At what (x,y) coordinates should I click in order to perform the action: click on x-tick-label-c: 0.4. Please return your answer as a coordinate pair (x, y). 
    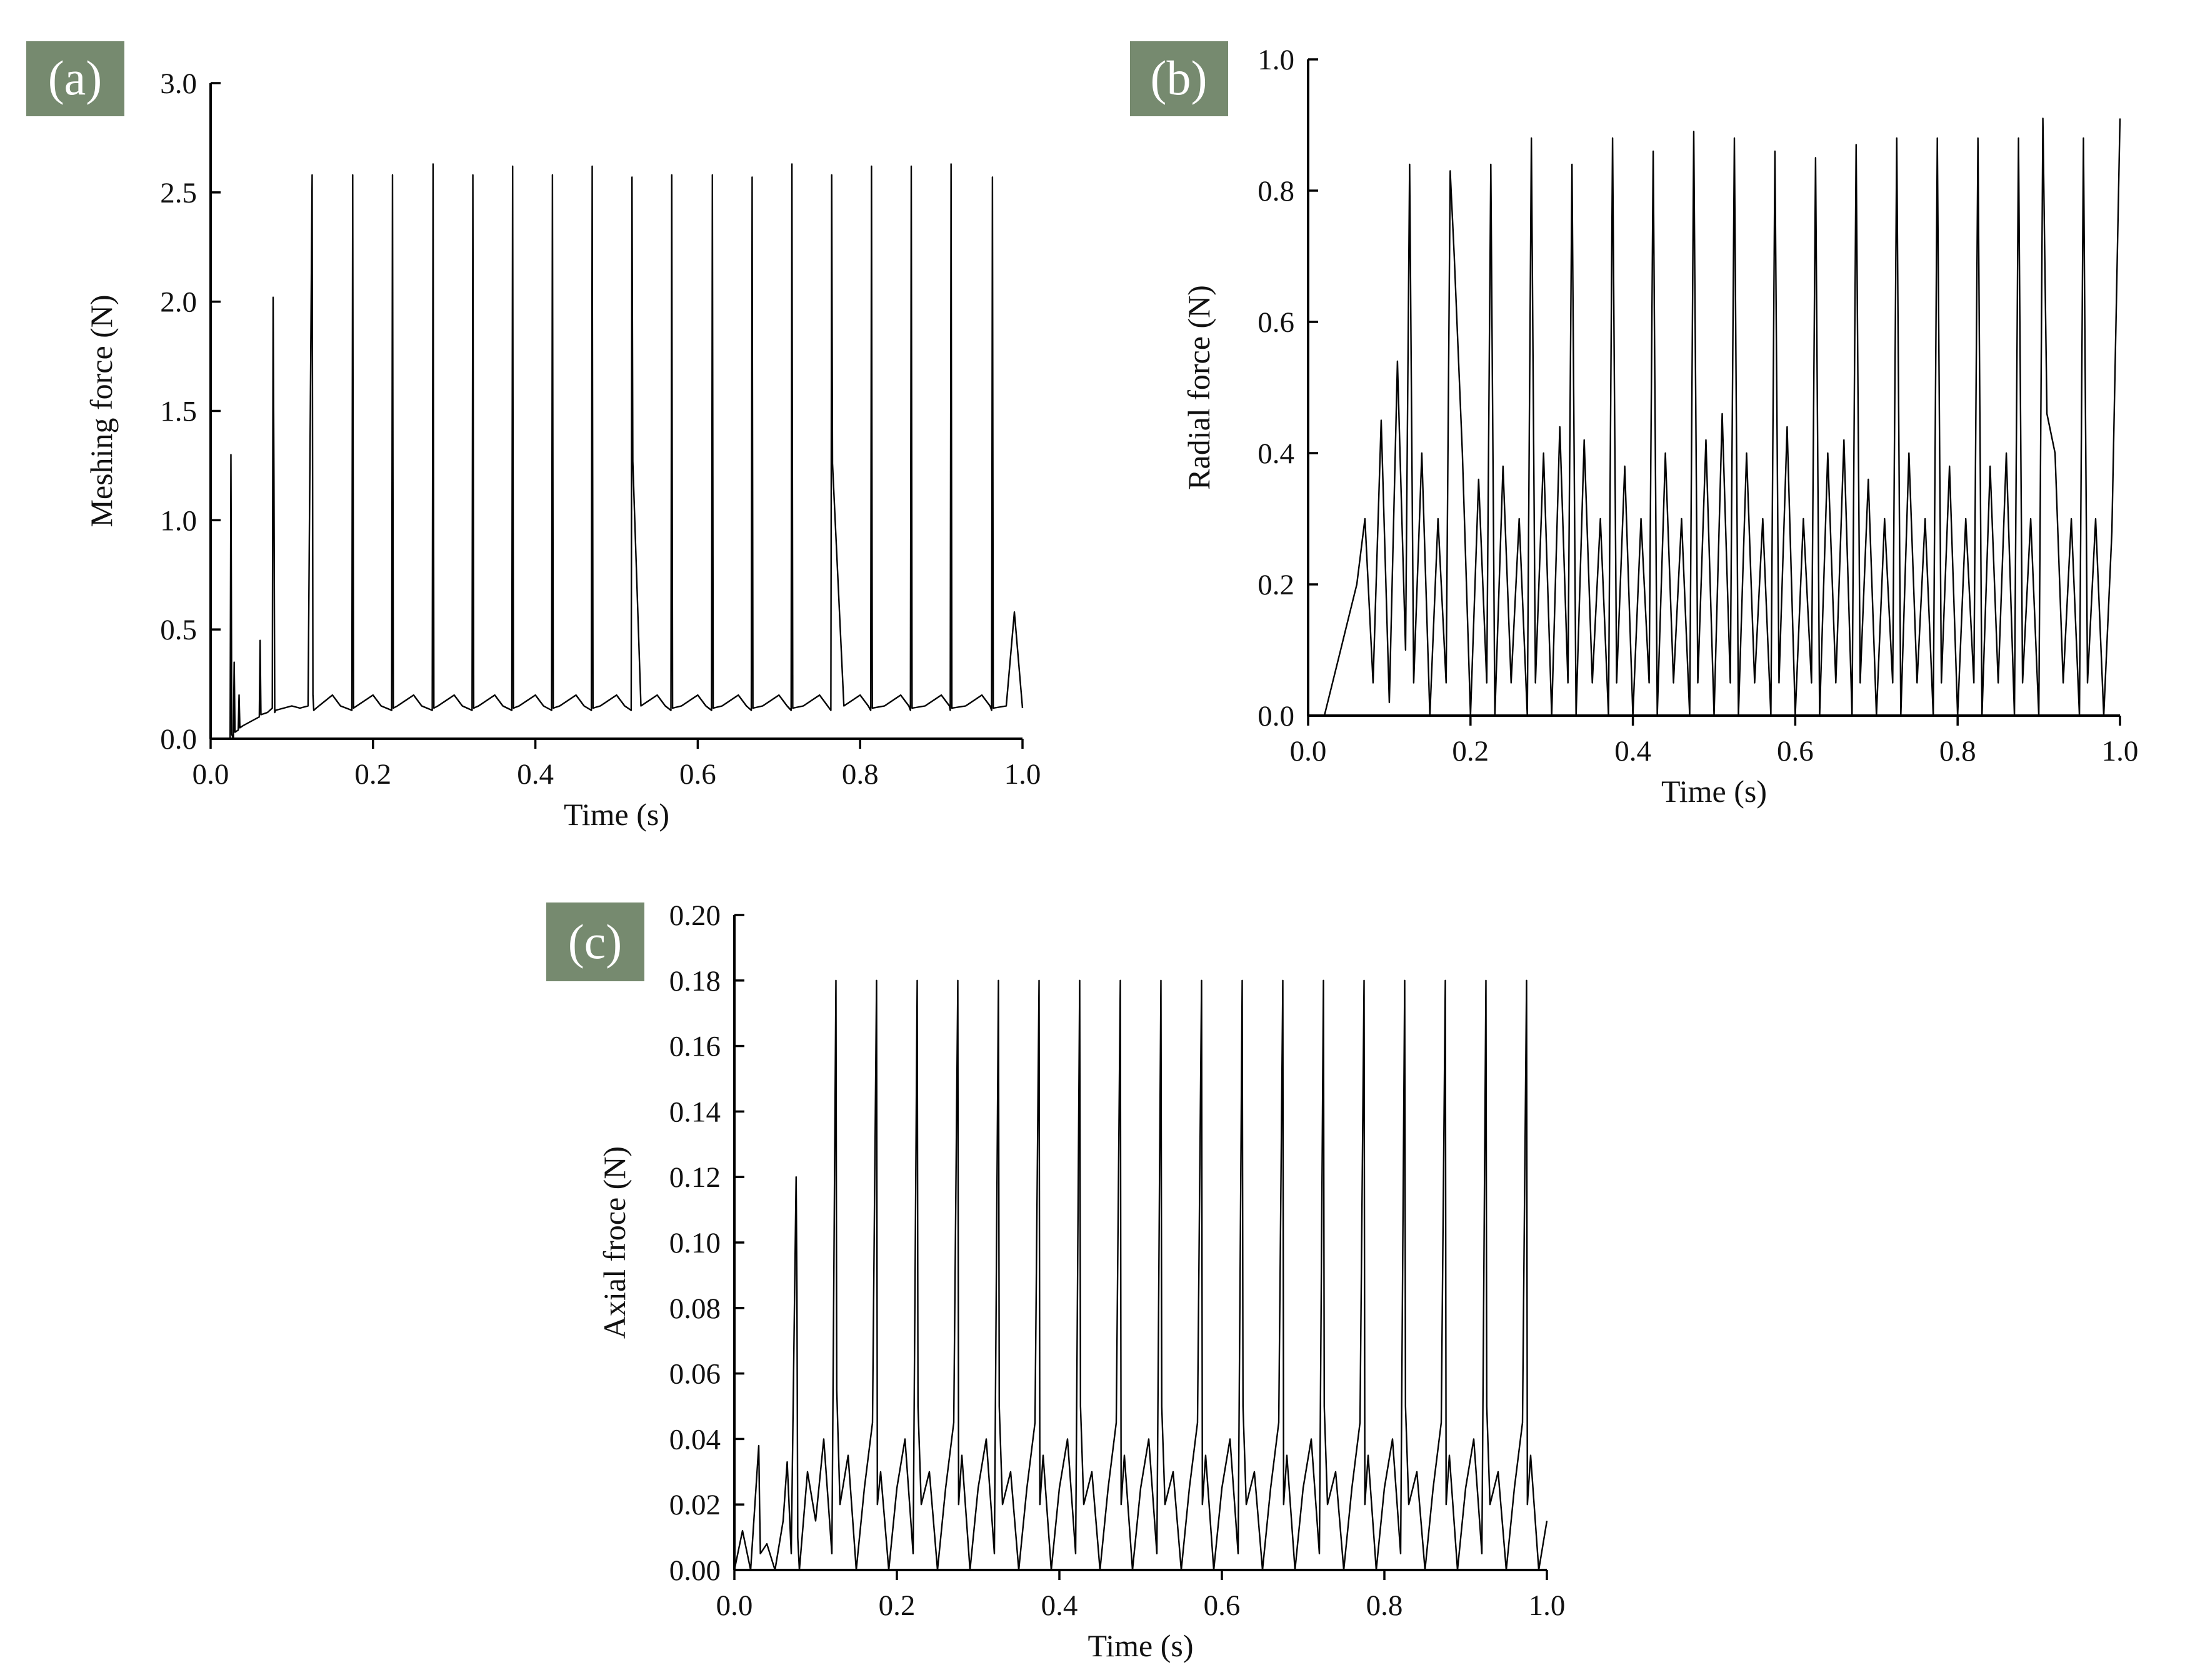
    Looking at the image, I should click on (1059, 1605).